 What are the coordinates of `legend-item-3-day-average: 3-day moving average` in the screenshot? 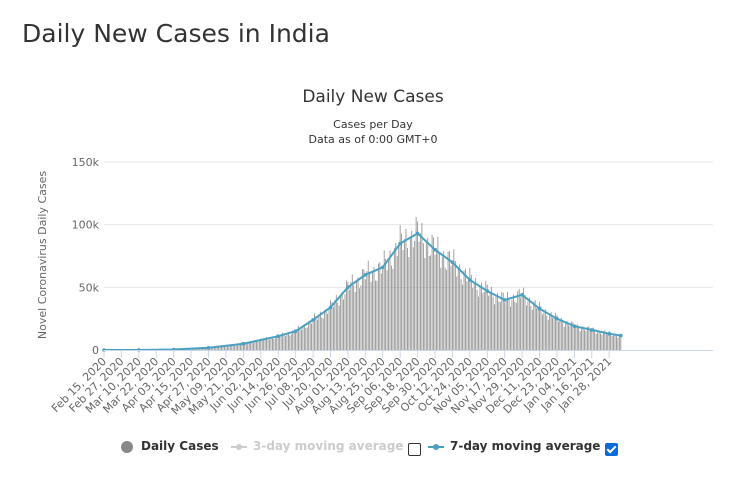 It's located at (317, 446).